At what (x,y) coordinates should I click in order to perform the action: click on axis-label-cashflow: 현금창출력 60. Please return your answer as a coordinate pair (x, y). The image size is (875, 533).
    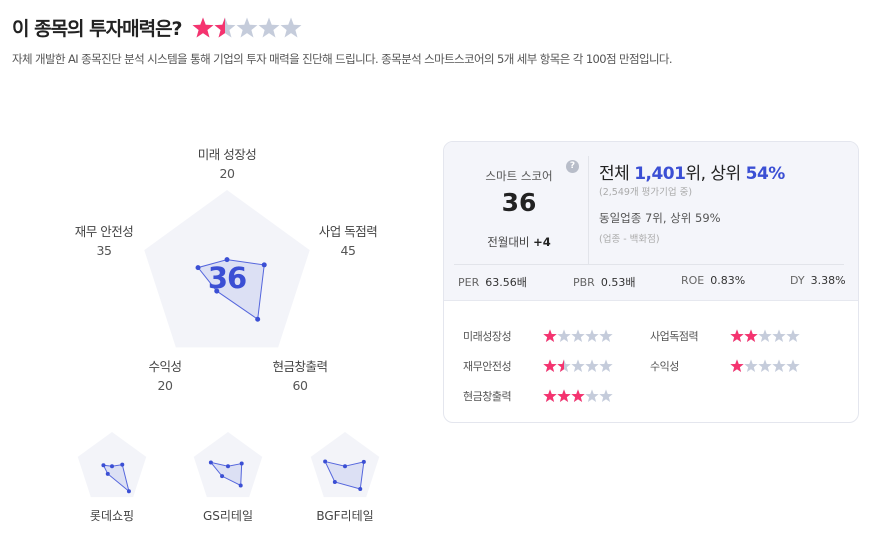
    Looking at the image, I should click on (300, 376).